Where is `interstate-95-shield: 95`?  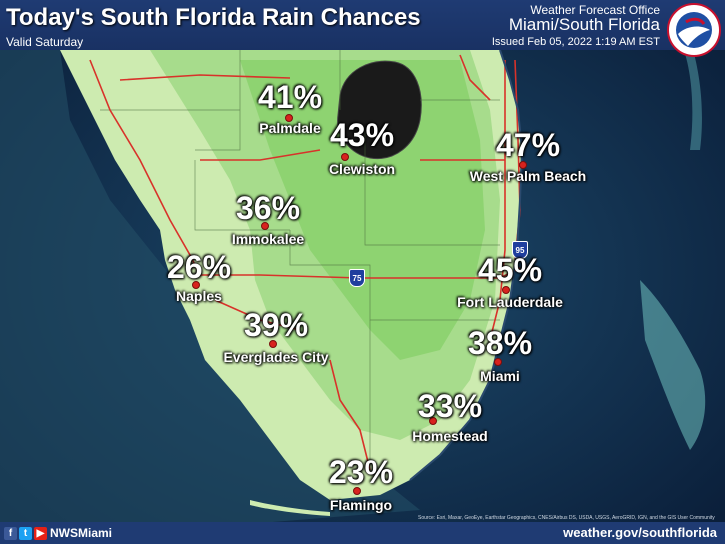
interstate-95-shield: 95 is located at coordinates (520, 250).